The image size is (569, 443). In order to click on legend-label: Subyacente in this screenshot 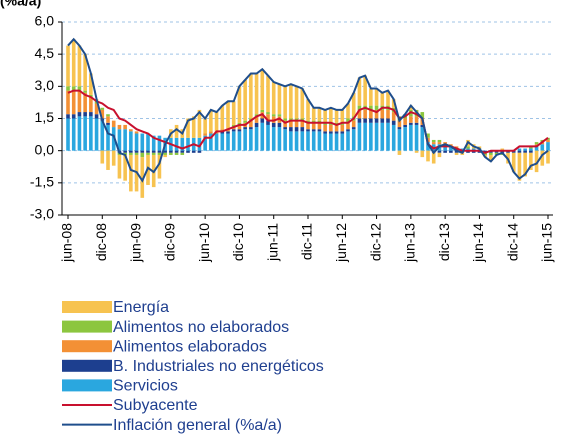, I will do `click(155, 405)`.